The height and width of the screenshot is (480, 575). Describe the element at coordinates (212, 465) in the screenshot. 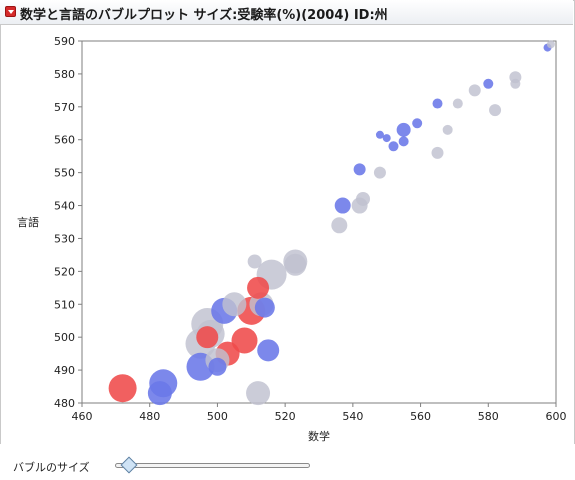

I see `bubble-size-slider` at that location.